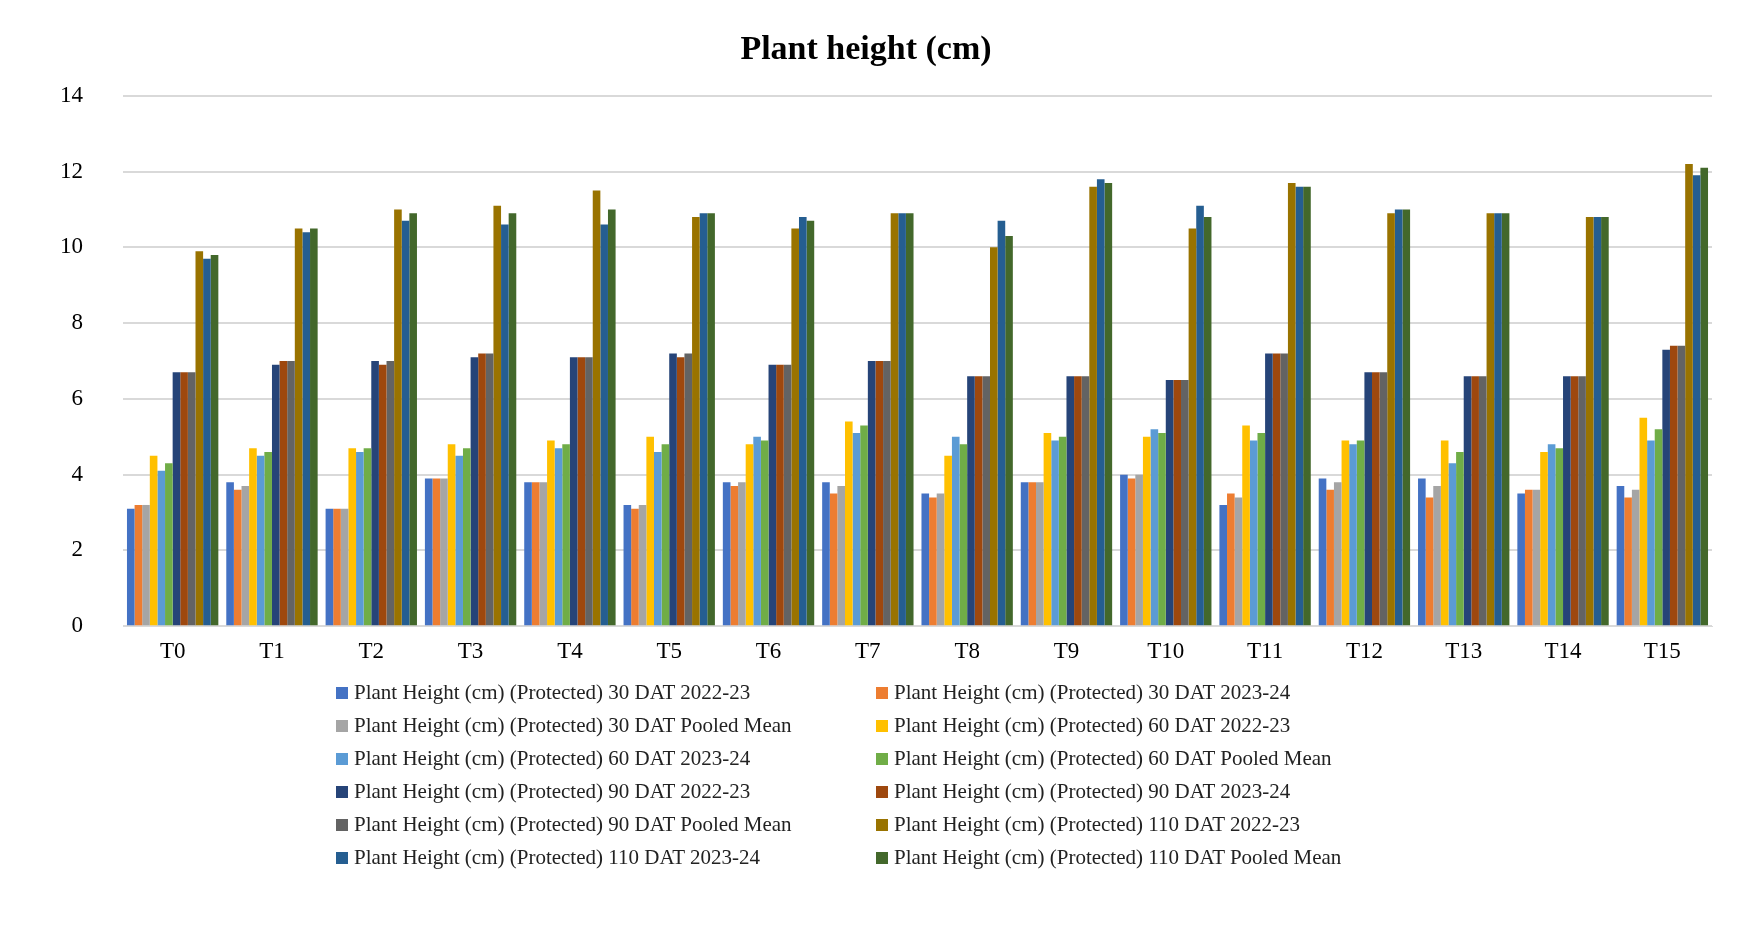  I want to click on y-tick-label: 8, so click(77, 322).